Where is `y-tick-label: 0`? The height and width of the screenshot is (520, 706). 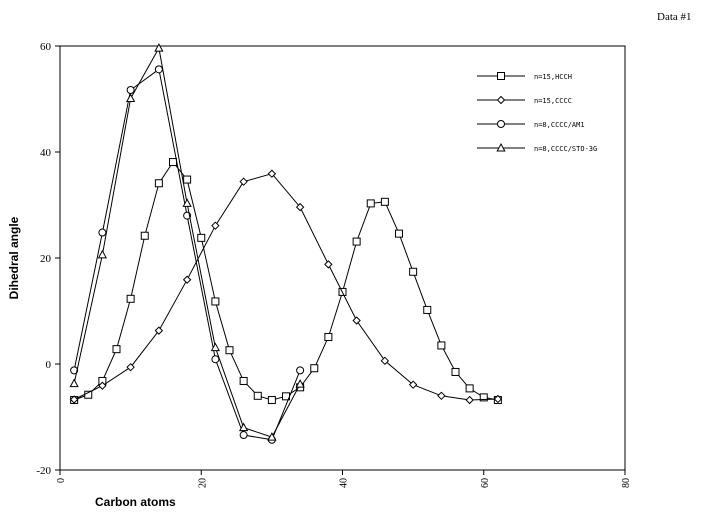
y-tick-label: 0 is located at coordinates (49, 365).